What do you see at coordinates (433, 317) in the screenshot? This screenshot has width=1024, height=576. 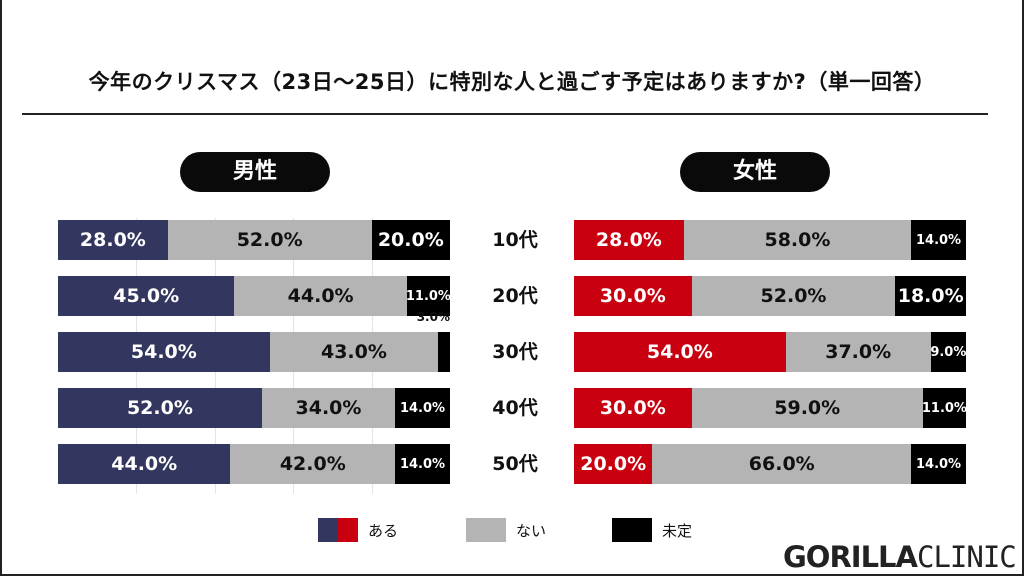 I see `data-label: 3.0%` at bounding box center [433, 317].